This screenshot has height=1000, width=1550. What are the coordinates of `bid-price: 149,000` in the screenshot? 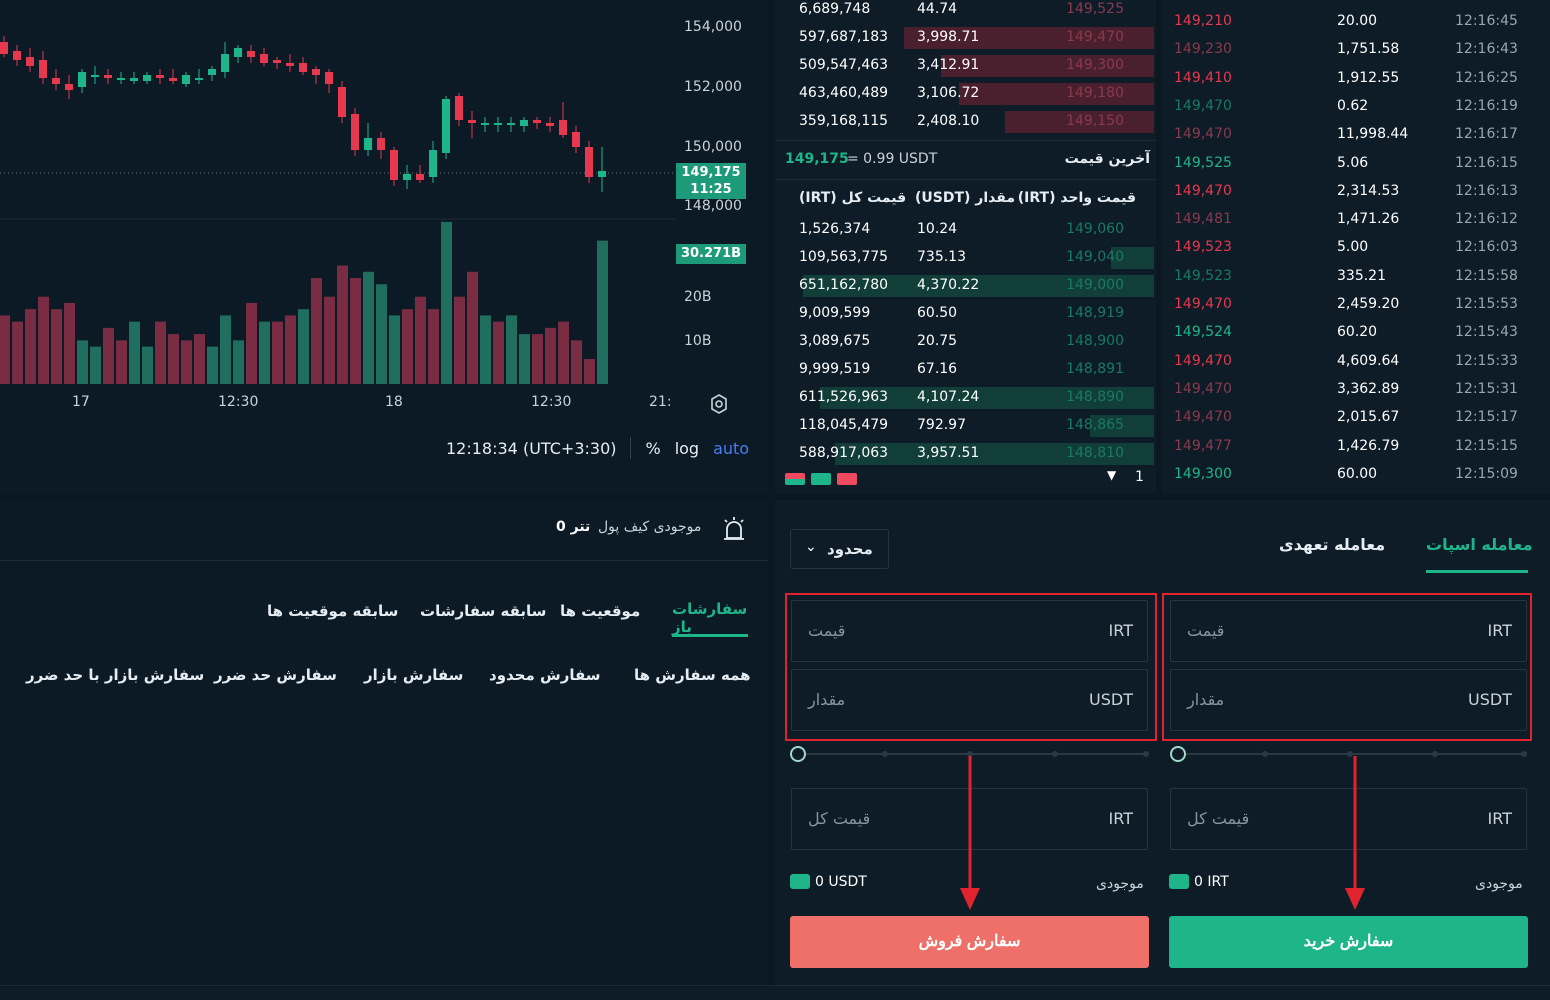 It's located at (1095, 285).